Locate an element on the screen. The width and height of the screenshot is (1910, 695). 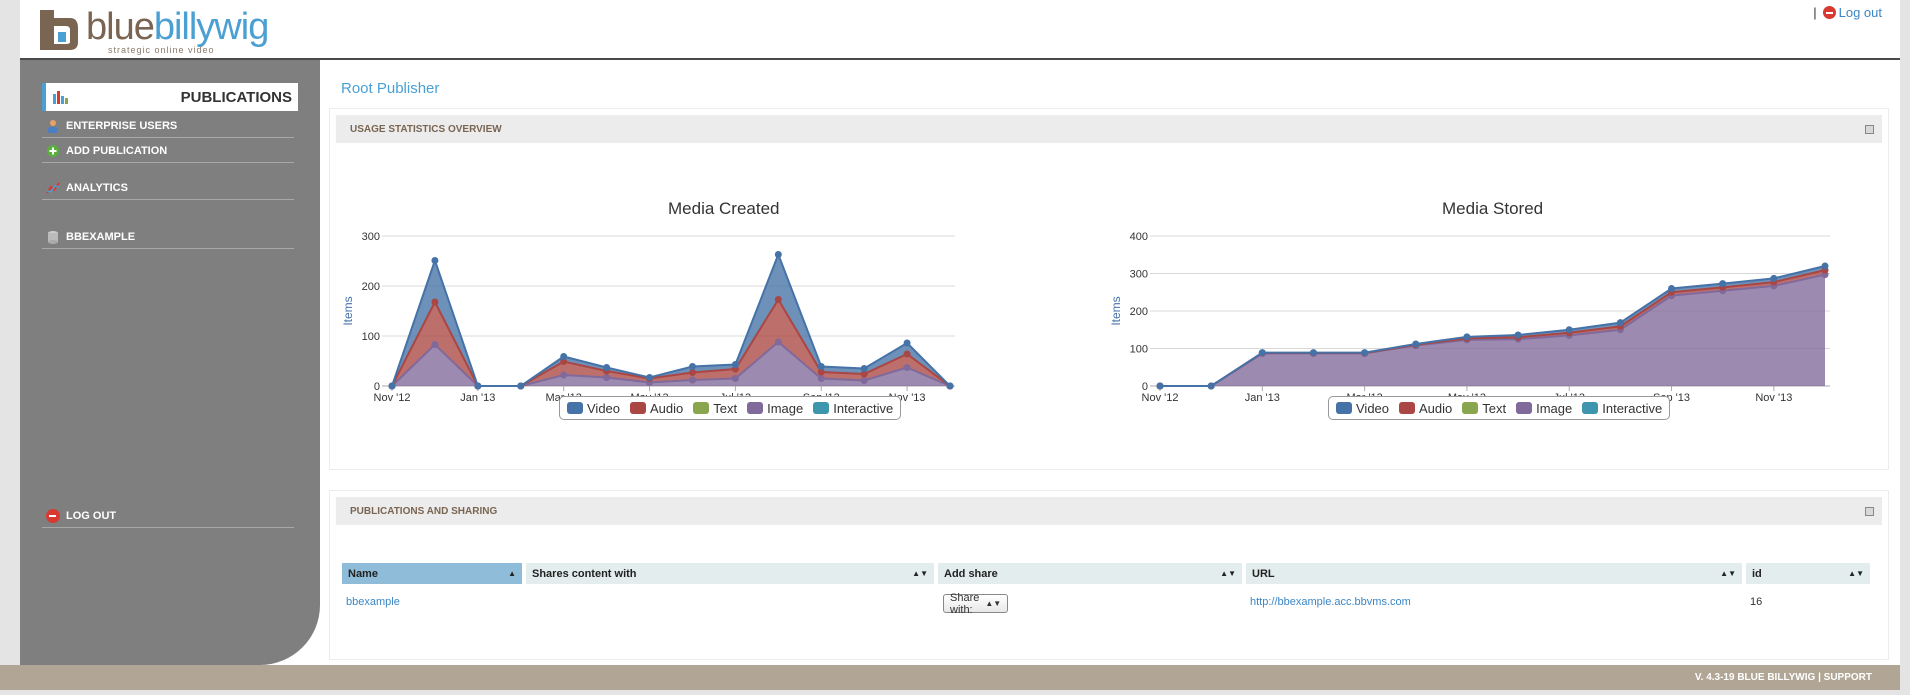
logo: bluebillywig strategic online video is located at coordinates (160, 32).